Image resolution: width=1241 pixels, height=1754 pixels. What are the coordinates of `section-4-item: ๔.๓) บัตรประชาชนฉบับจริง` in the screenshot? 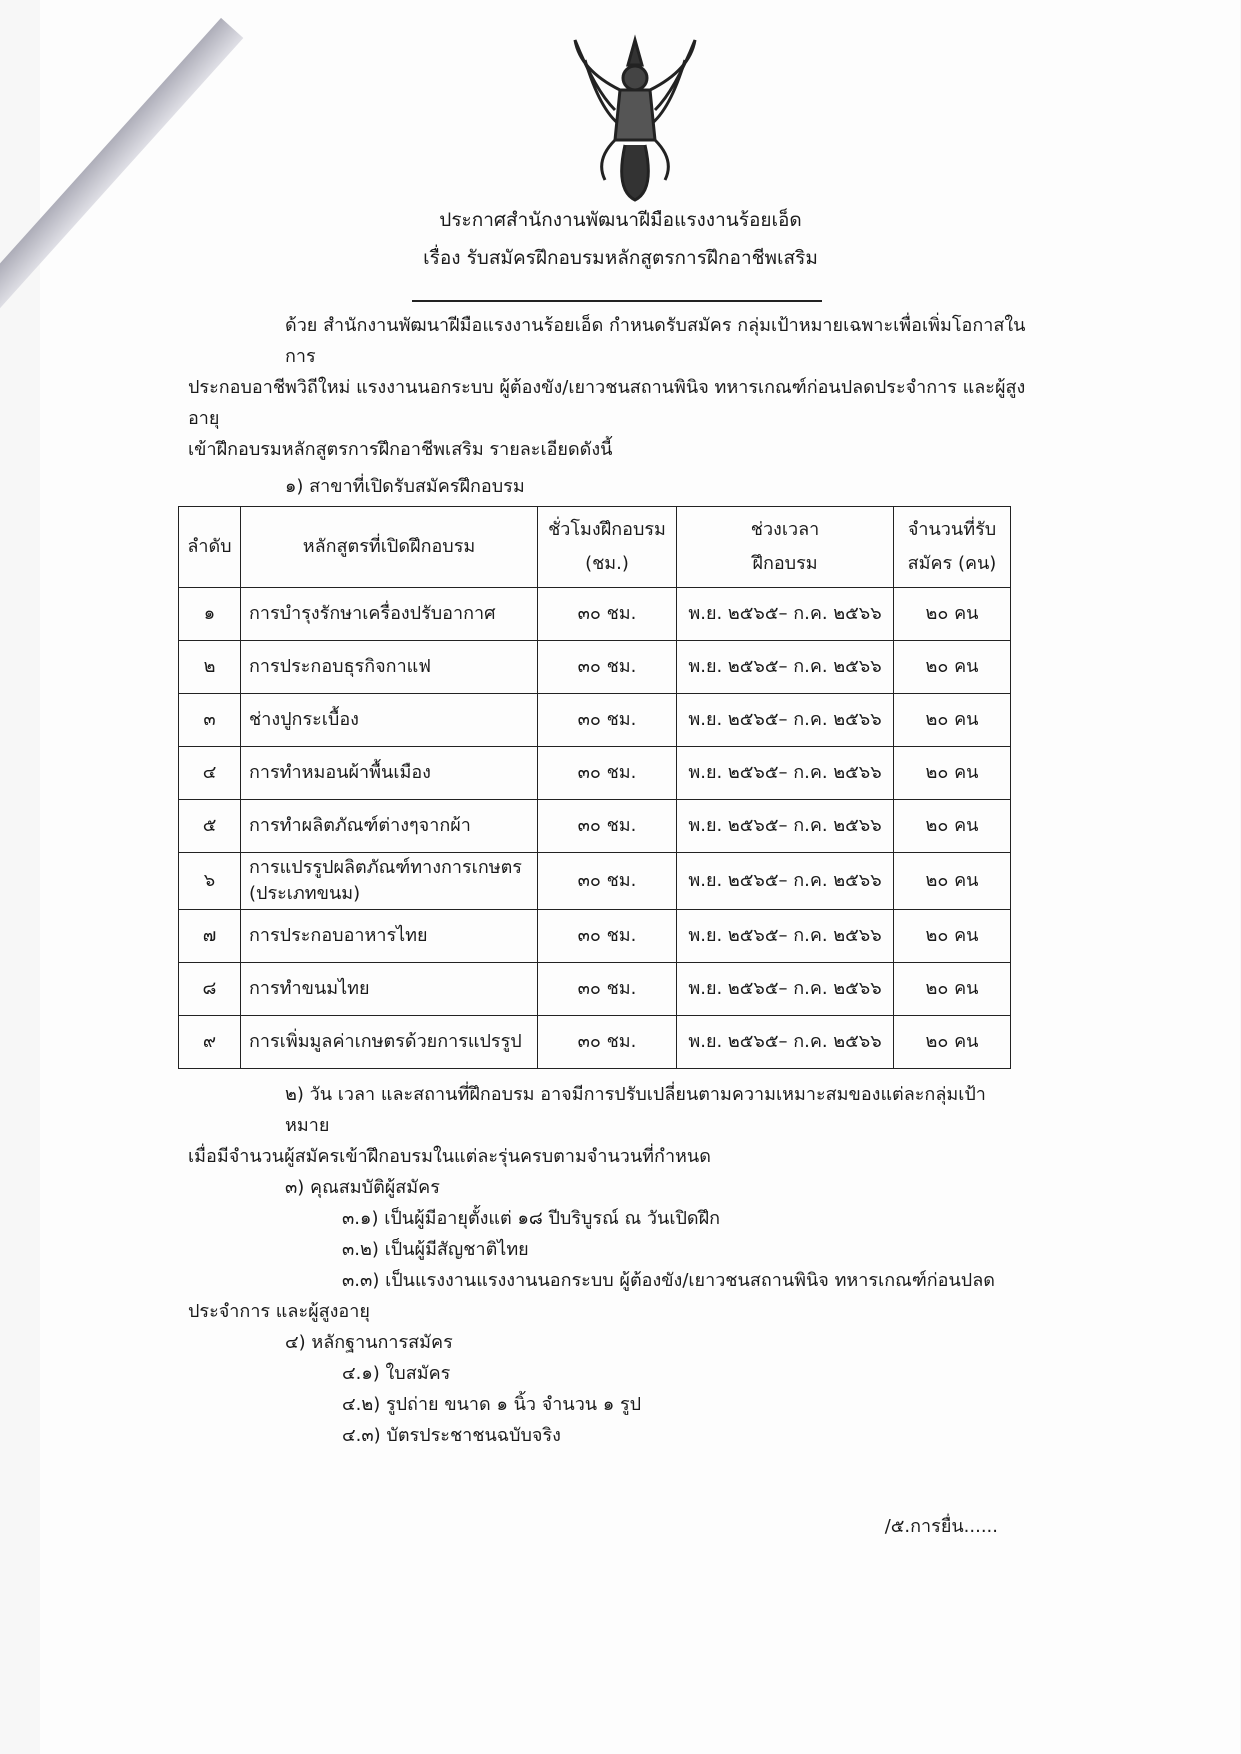 It's located at (451, 1435).